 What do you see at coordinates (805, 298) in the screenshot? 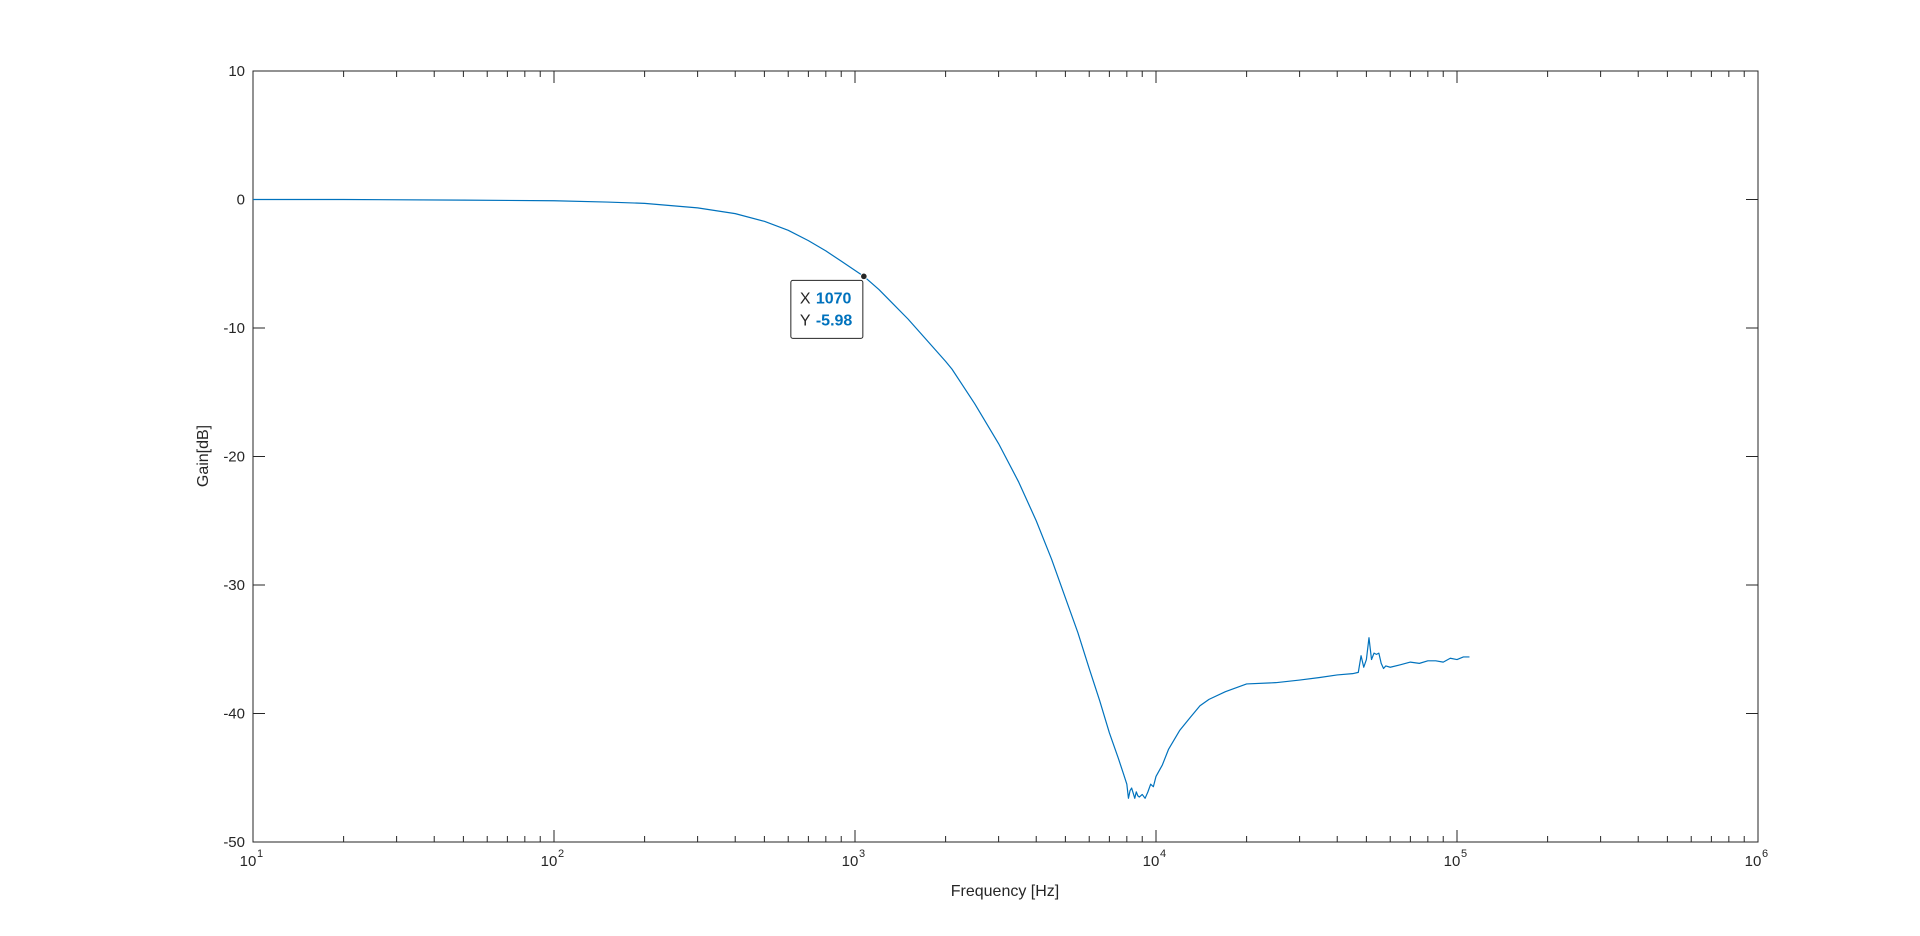
I see `datatip-axis-label: X` at bounding box center [805, 298].